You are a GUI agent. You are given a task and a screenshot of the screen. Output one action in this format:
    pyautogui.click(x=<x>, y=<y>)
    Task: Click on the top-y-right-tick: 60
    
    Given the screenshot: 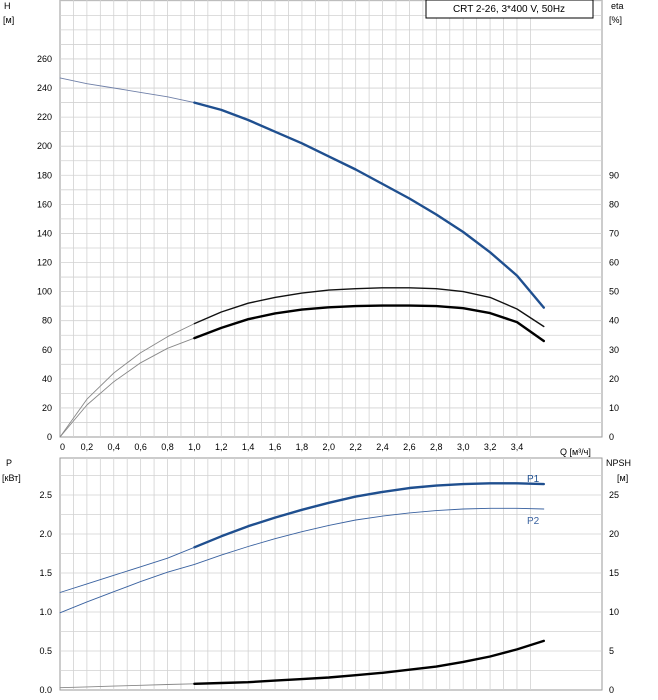 What is the action you would take?
    pyautogui.click(x=614, y=263)
    